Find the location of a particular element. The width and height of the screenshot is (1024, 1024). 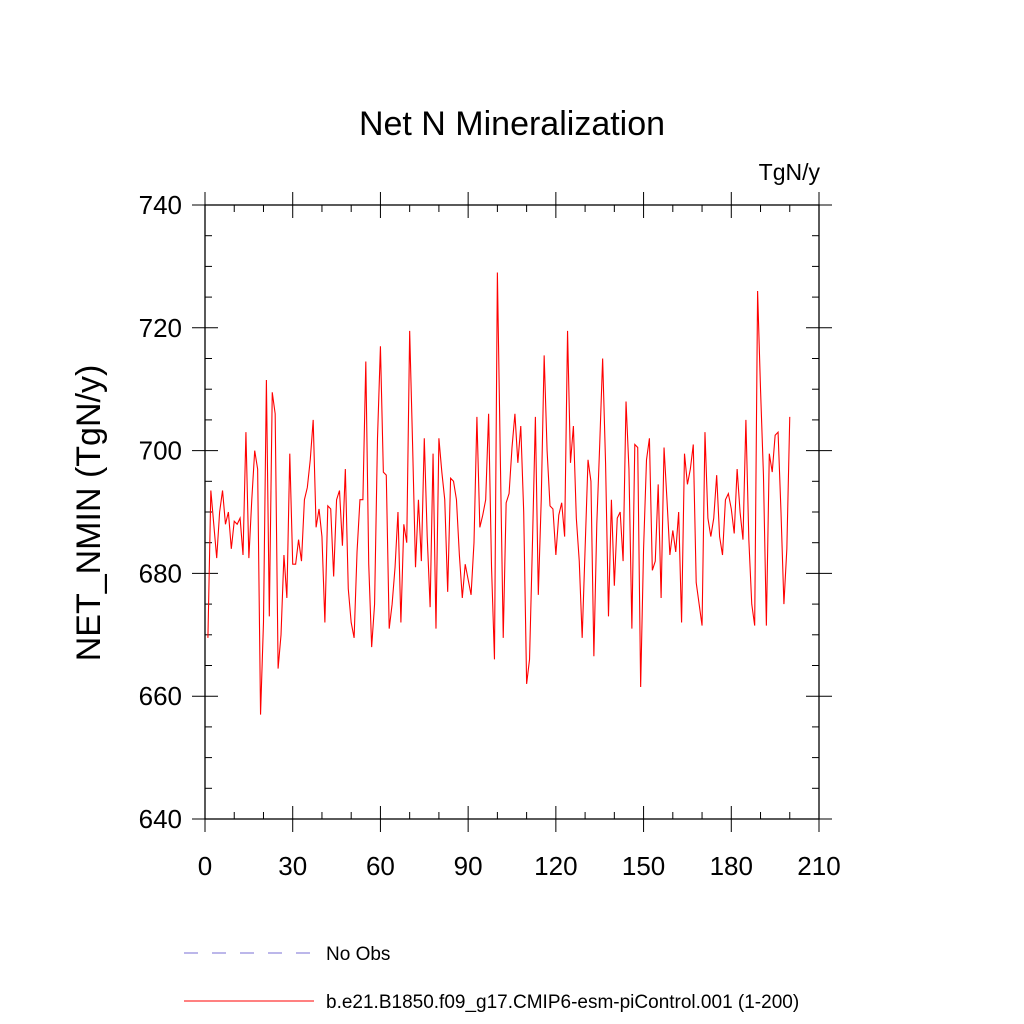

x-tick-label: 210 is located at coordinates (818, 866).